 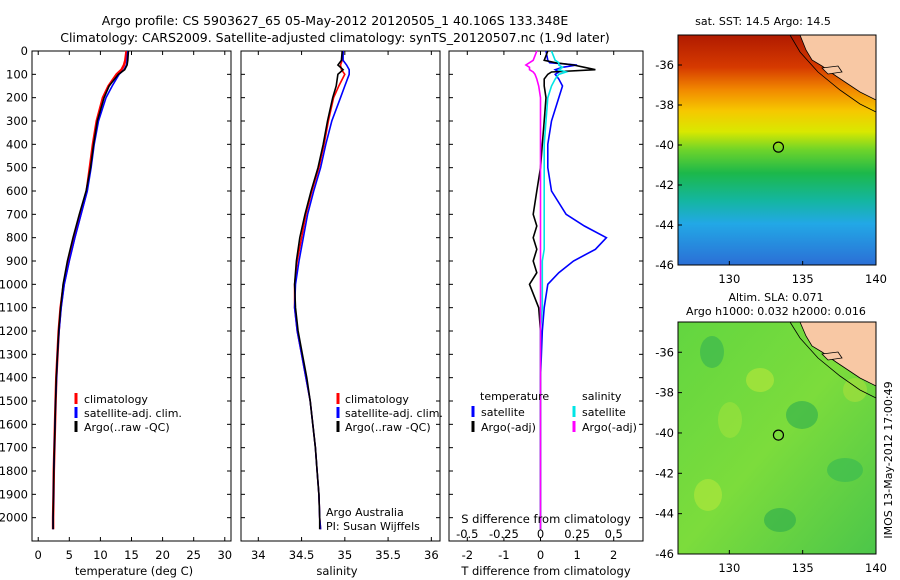 I want to click on sst-map-title: sat. SST: 14.5 Argo: 14.5, so click(x=763, y=21).